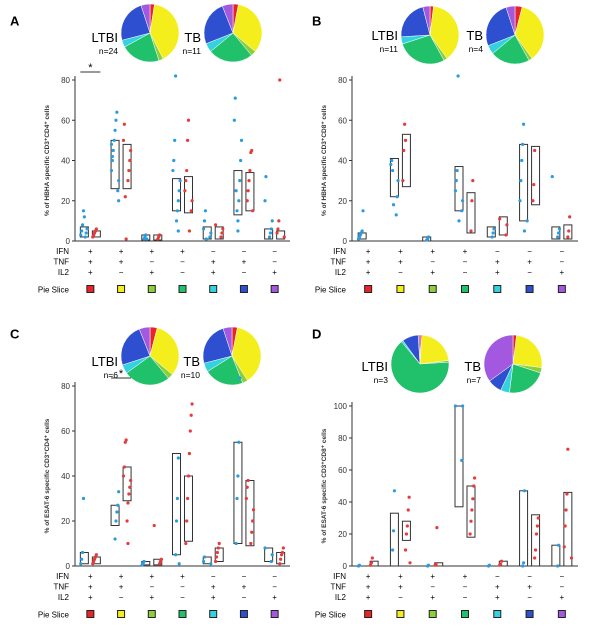 The height and width of the screenshot is (641, 600). Describe the element at coordinates (342, 534) in the screenshot. I see `y-tick-label: 20` at that location.